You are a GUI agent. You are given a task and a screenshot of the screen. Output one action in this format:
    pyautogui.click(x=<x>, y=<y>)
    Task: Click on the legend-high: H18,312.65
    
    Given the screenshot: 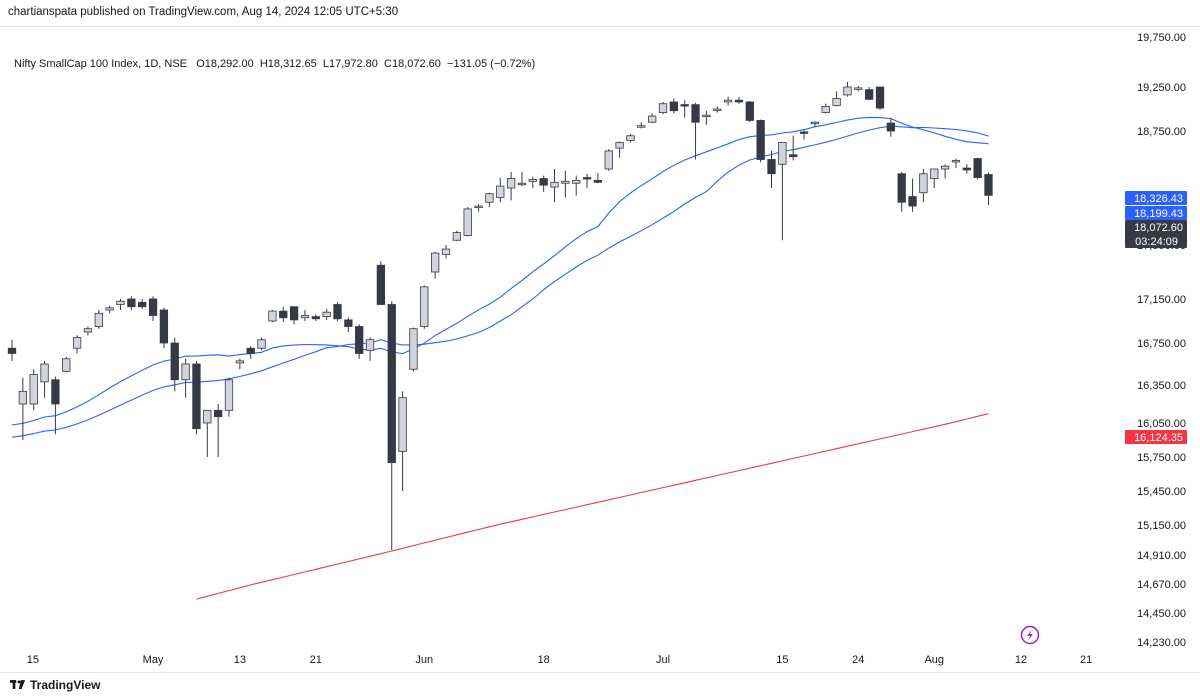 What is the action you would take?
    pyautogui.click(x=288, y=64)
    